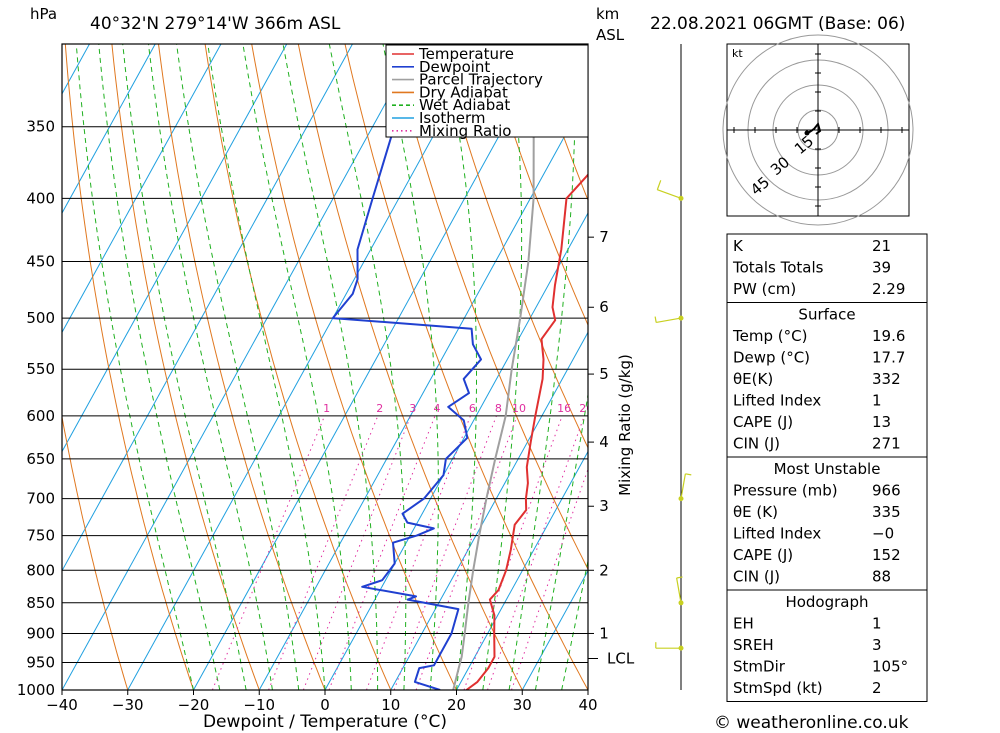  Describe the element at coordinates (669, 194) in the screenshot. I see `wind-barb-shaft` at that location.